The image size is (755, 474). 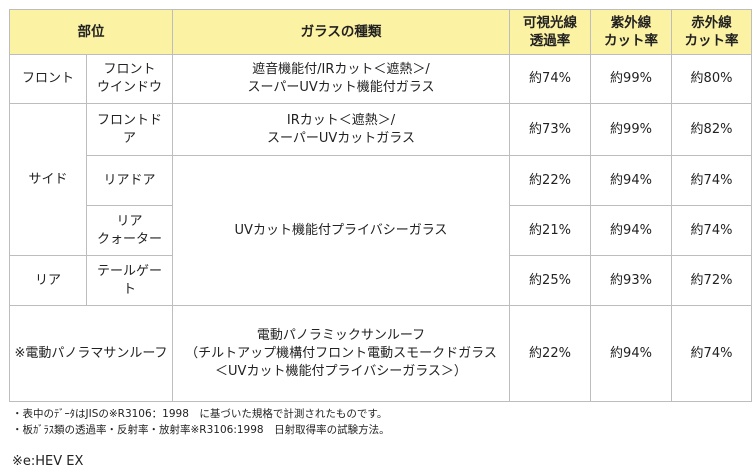 I want to click on header-part: 部位, so click(x=91, y=32).